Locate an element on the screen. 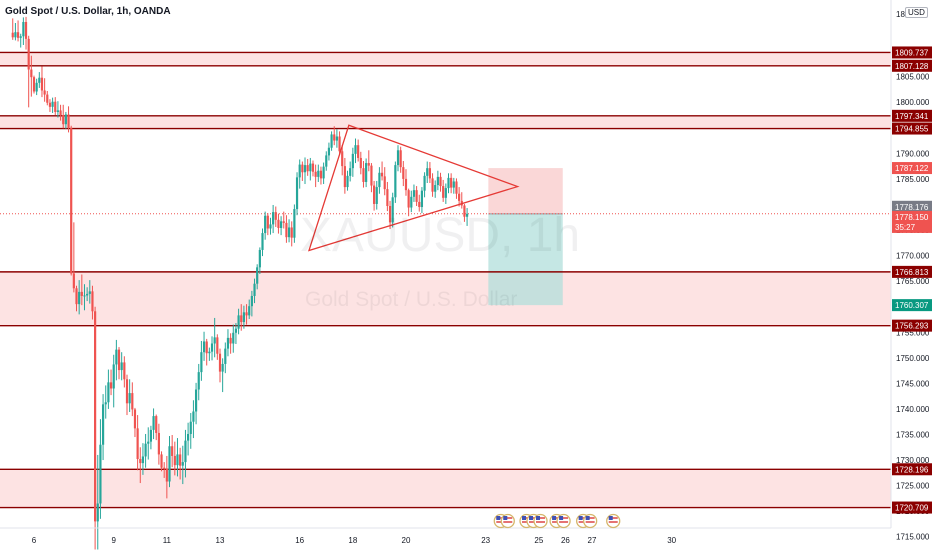 This screenshot has height=555, width=932. triangle-pattern is located at coordinates (414, 188).